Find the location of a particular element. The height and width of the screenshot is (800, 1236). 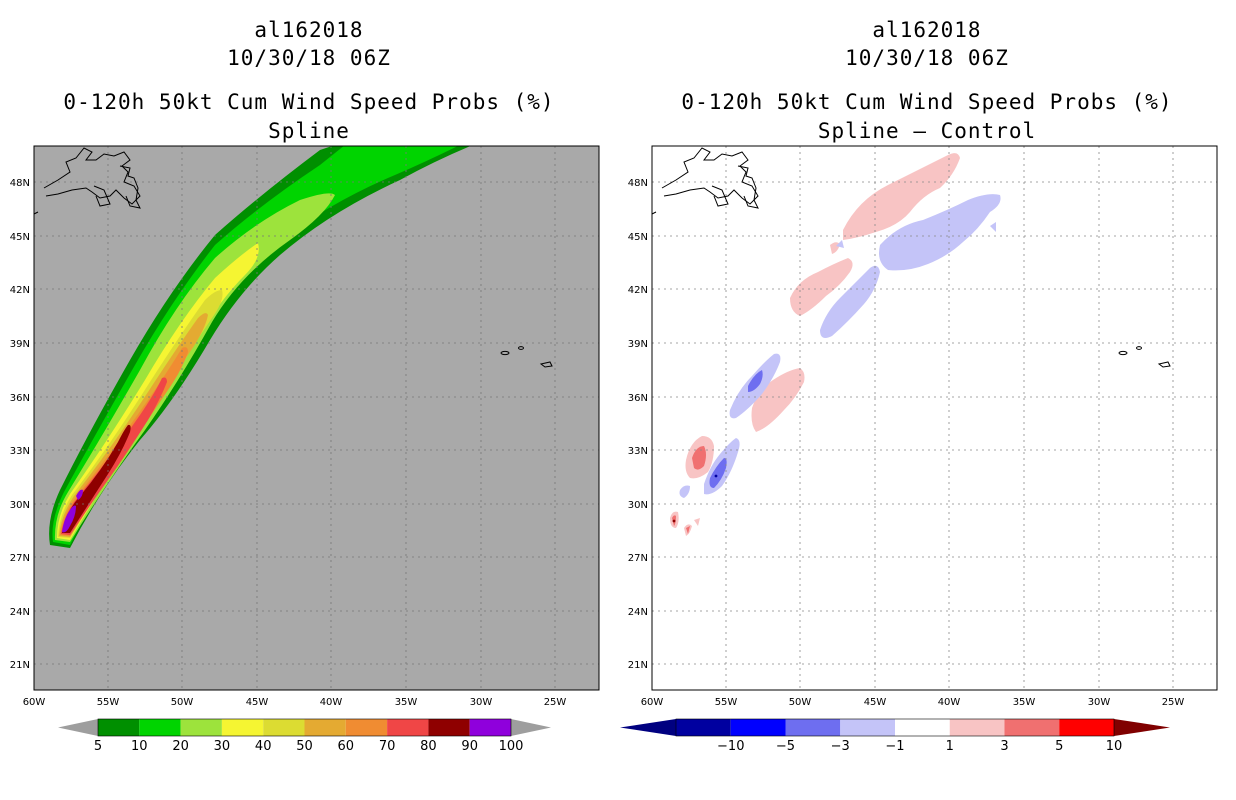

svg-text: 21N is located at coordinates (20, 665).